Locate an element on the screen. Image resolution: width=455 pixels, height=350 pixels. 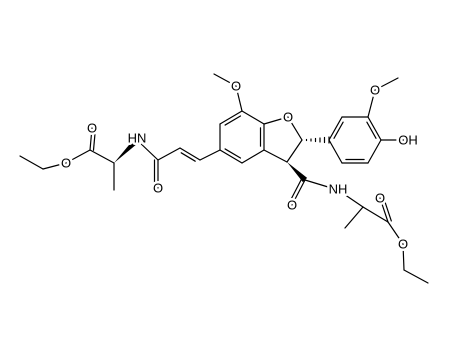
atom-label: OH is located at coordinates (408, 140).